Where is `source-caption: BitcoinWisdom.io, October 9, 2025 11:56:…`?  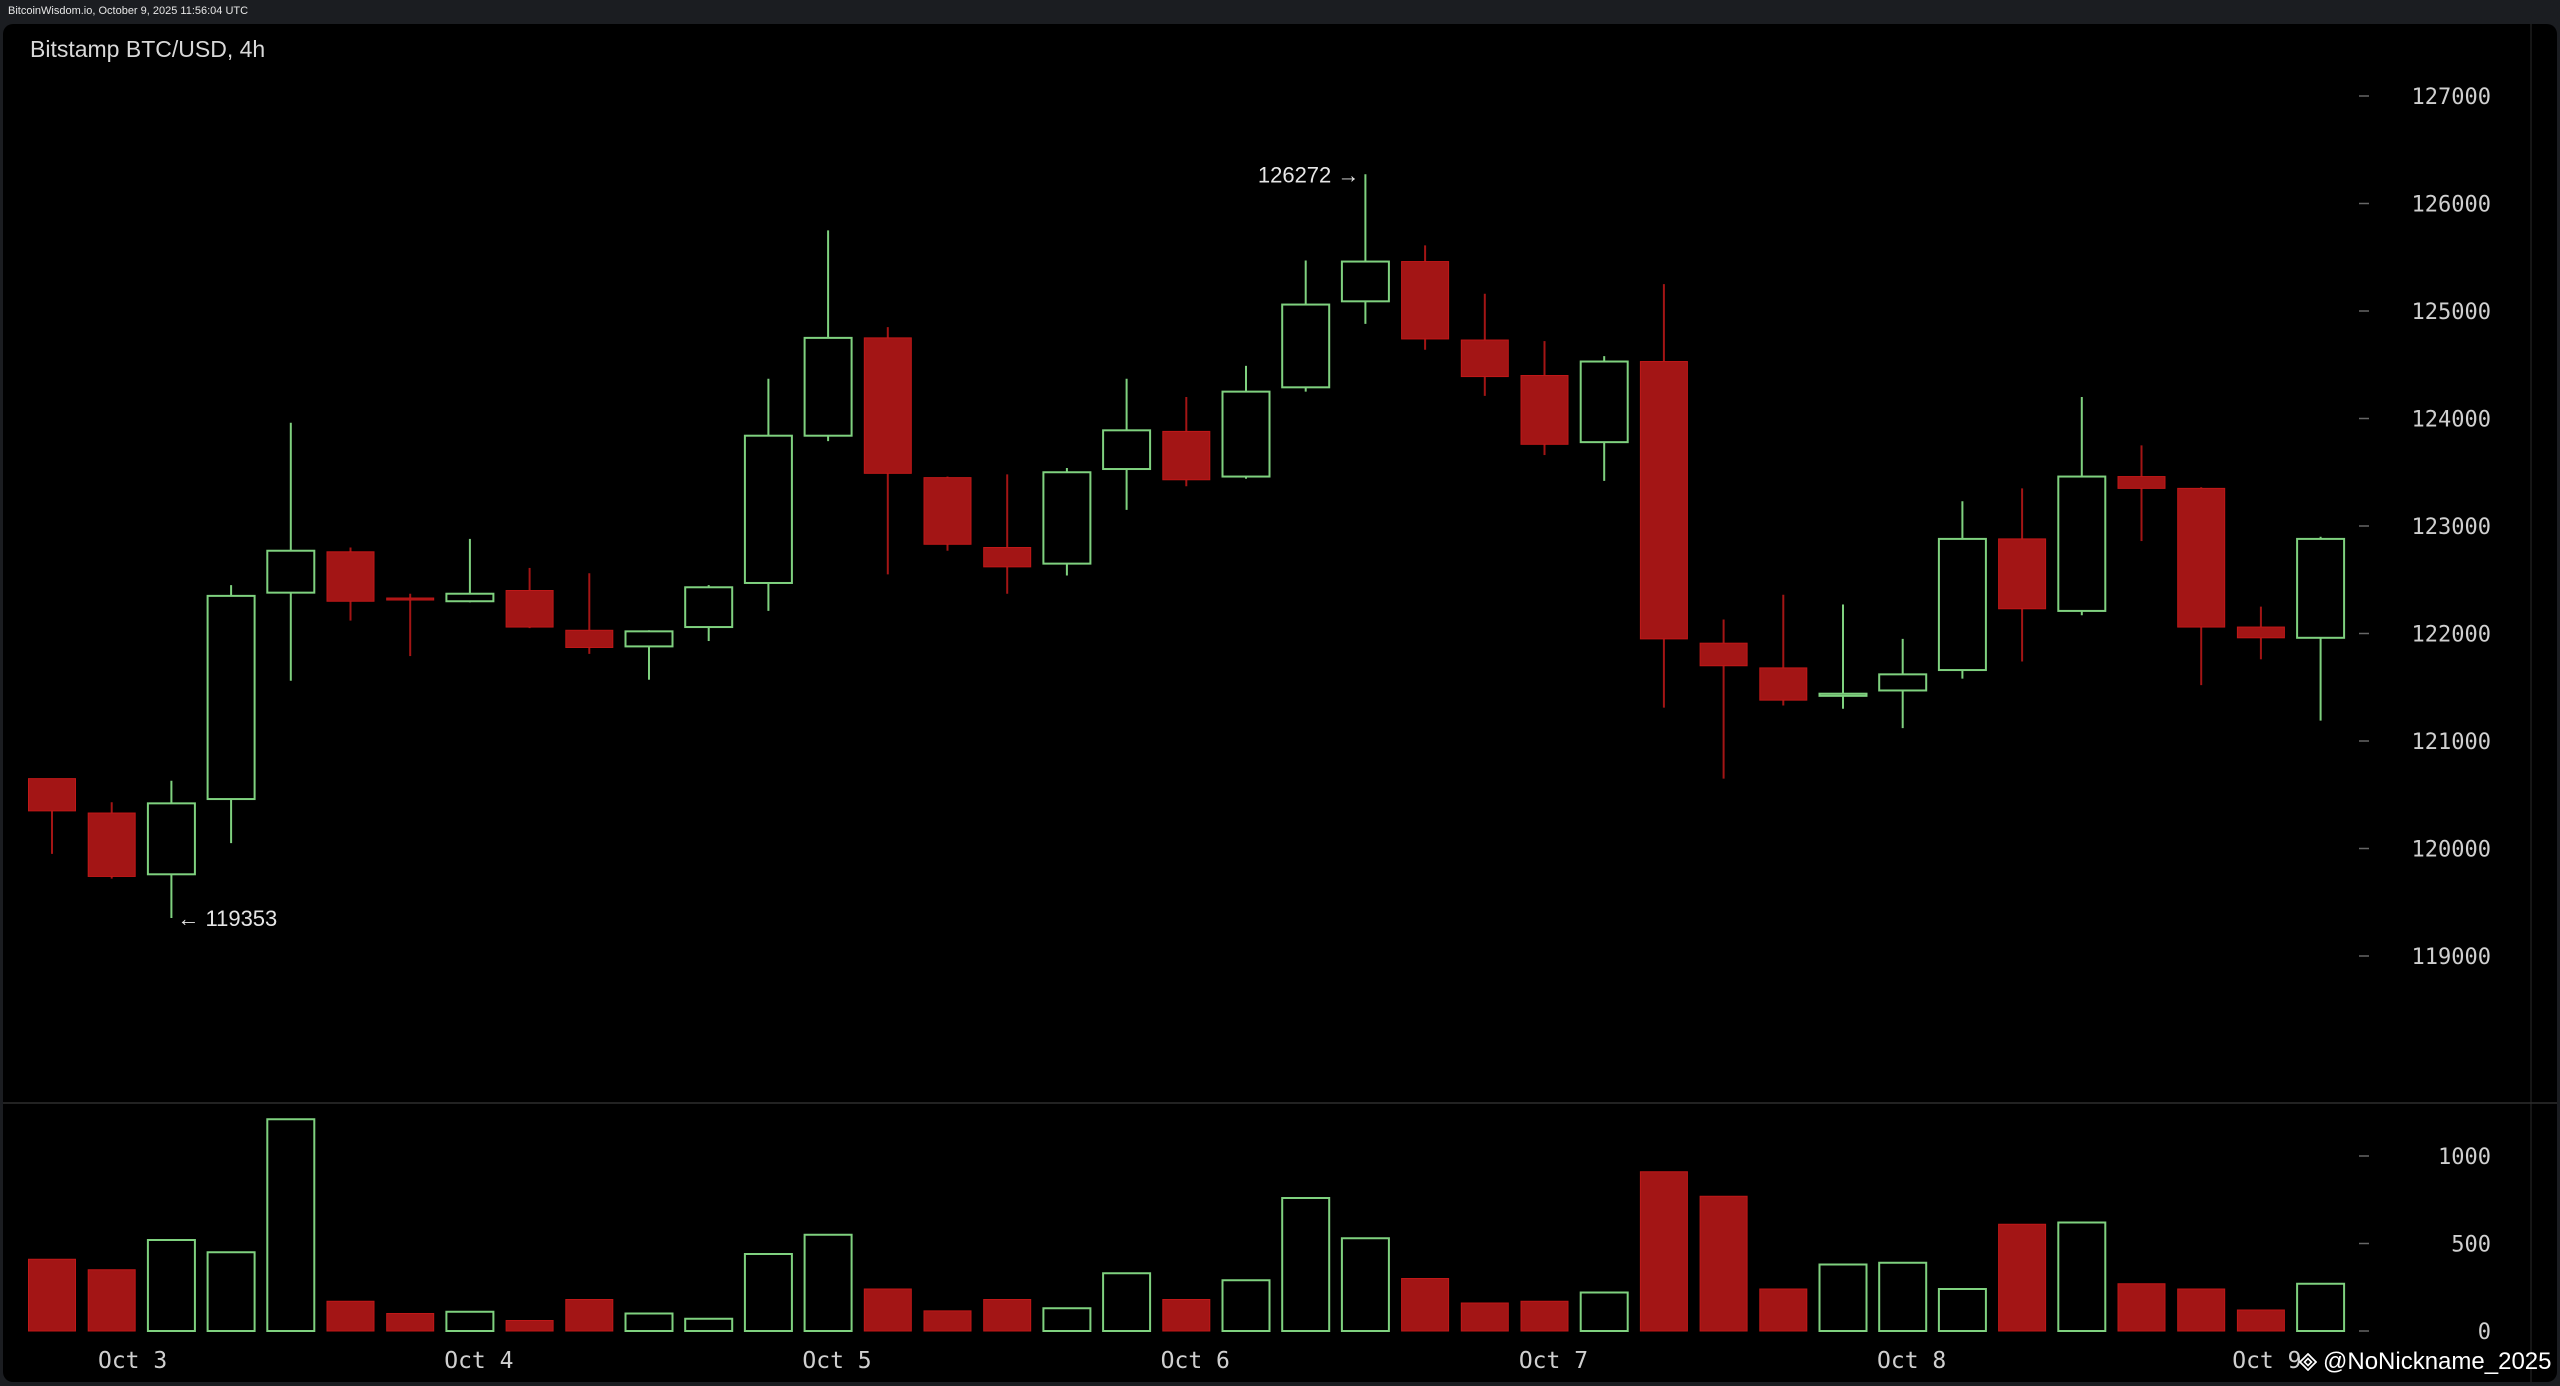 source-caption: BitcoinWisdom.io, October 9, 2025 11:56:… is located at coordinates (128, 11).